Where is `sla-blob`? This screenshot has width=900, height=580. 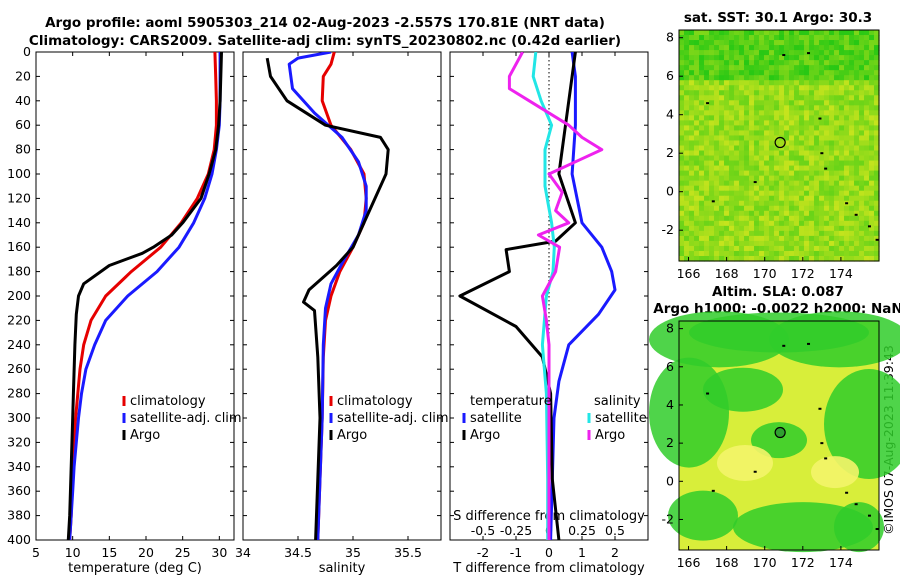
sla-blob is located at coordinates (703, 515).